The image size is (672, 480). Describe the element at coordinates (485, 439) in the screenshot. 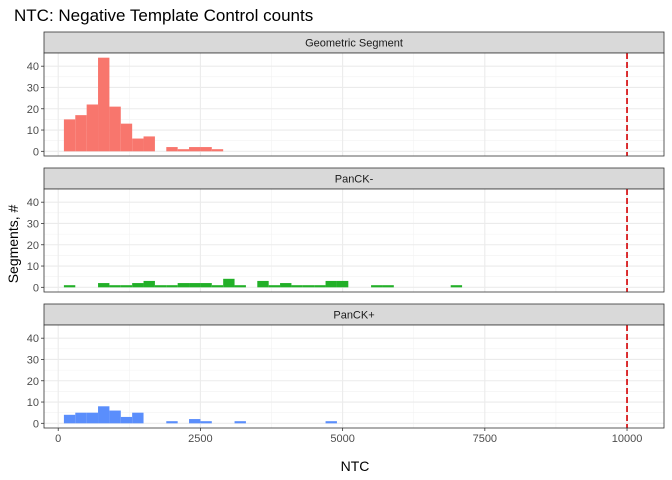

I see `x-tick-label: 7500` at that location.